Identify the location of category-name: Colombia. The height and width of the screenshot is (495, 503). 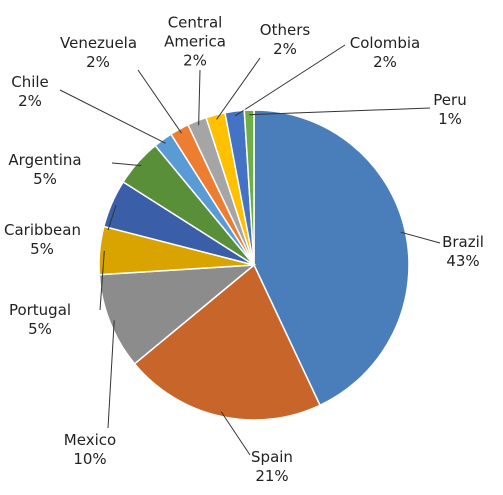
(385, 43).